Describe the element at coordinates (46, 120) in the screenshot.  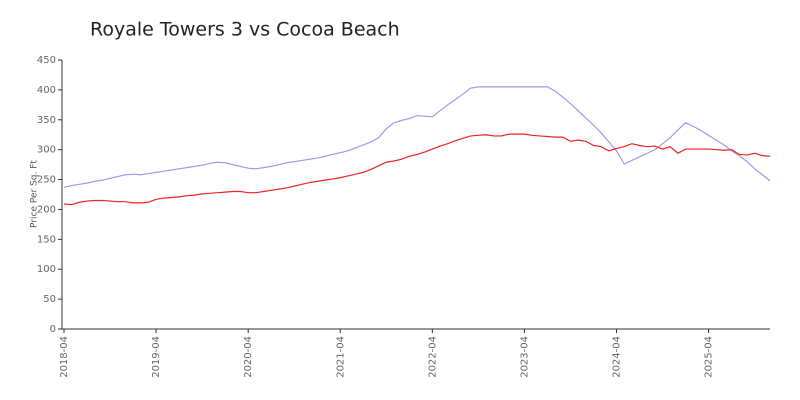
I see `y-tick-label: 350` at that location.